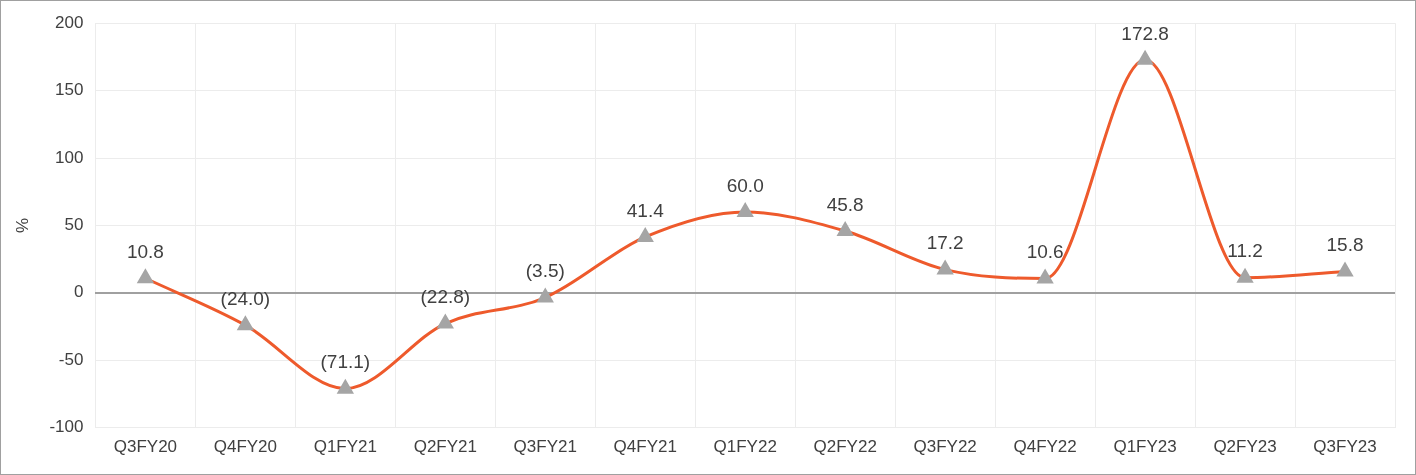 The height and width of the screenshot is (475, 1416). What do you see at coordinates (245, 298) in the screenshot?
I see `data-label: (24.0)` at bounding box center [245, 298].